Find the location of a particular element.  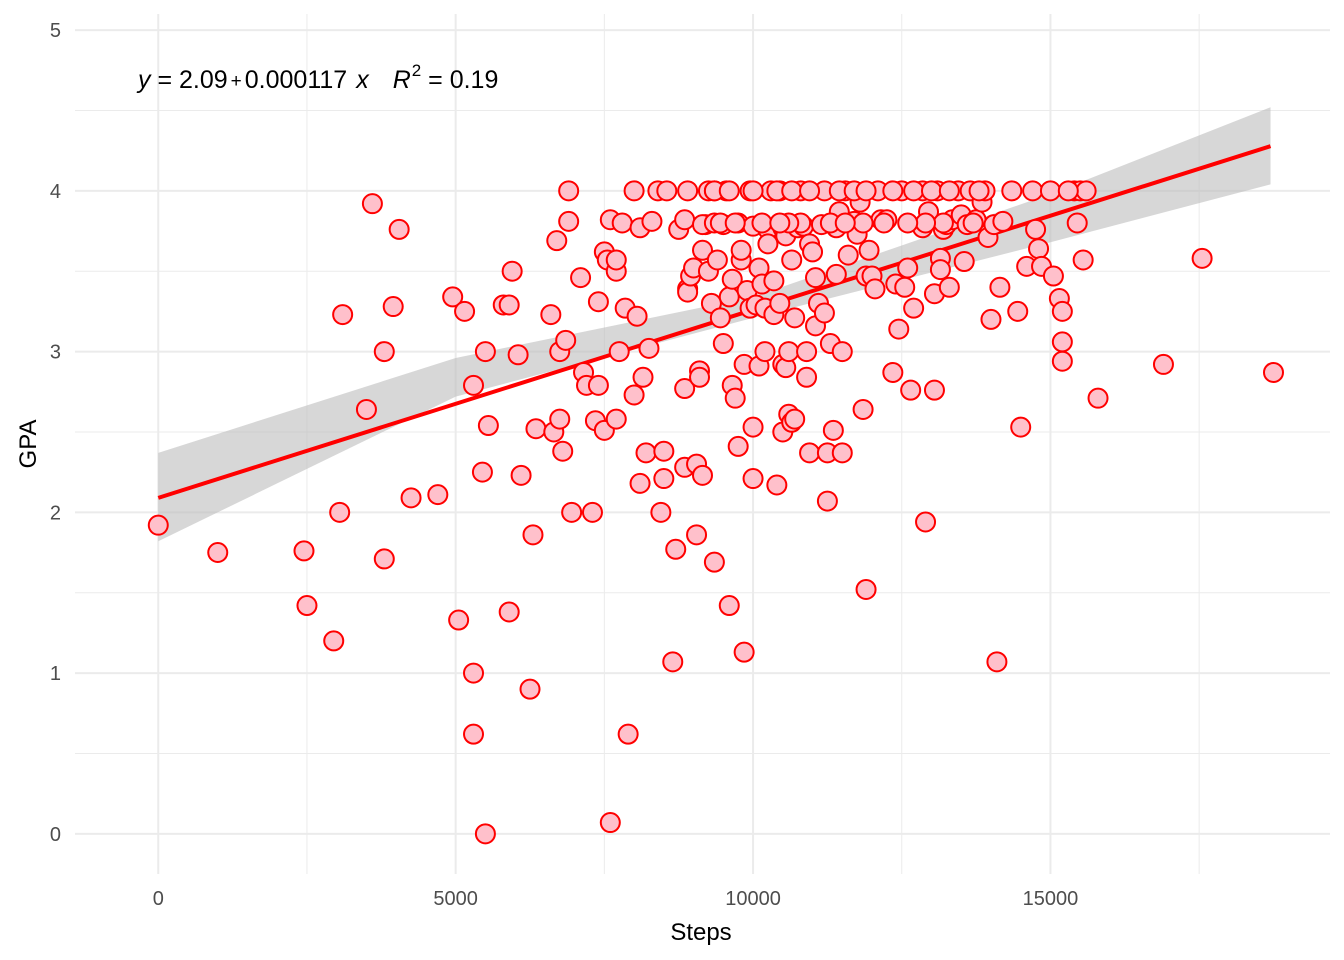

equation-plus: + is located at coordinates (236, 81).